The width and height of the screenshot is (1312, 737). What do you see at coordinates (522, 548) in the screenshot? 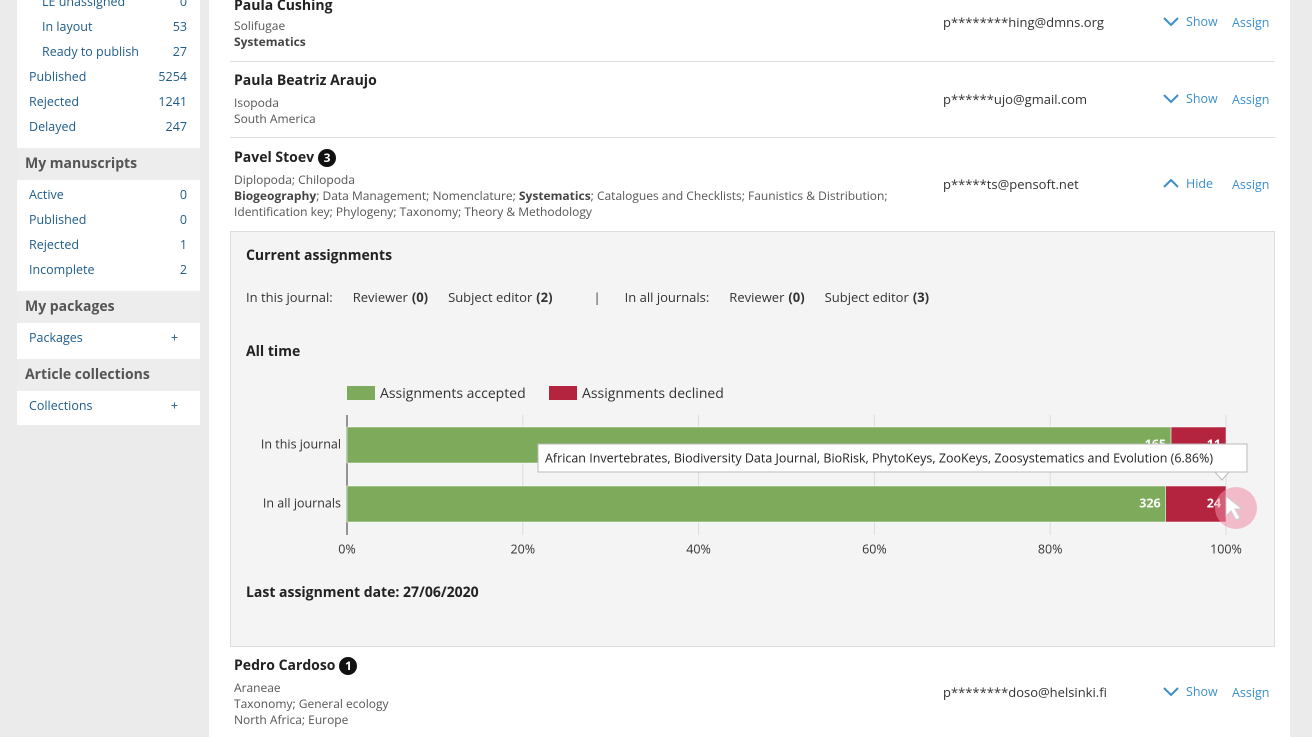
I see `x-tick-label: 20%` at bounding box center [522, 548].